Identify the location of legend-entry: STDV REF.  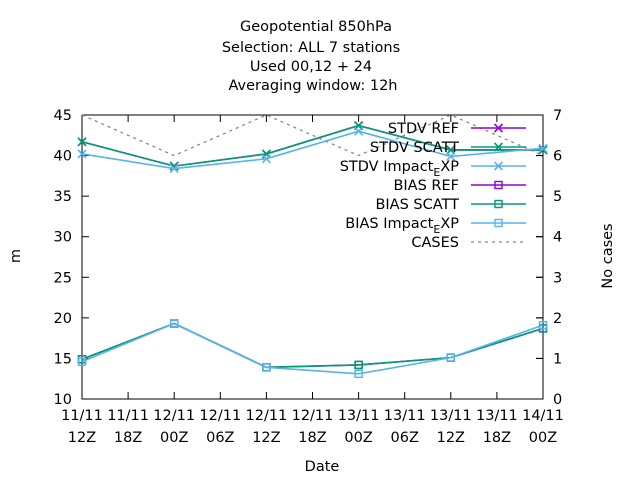
(457, 129).